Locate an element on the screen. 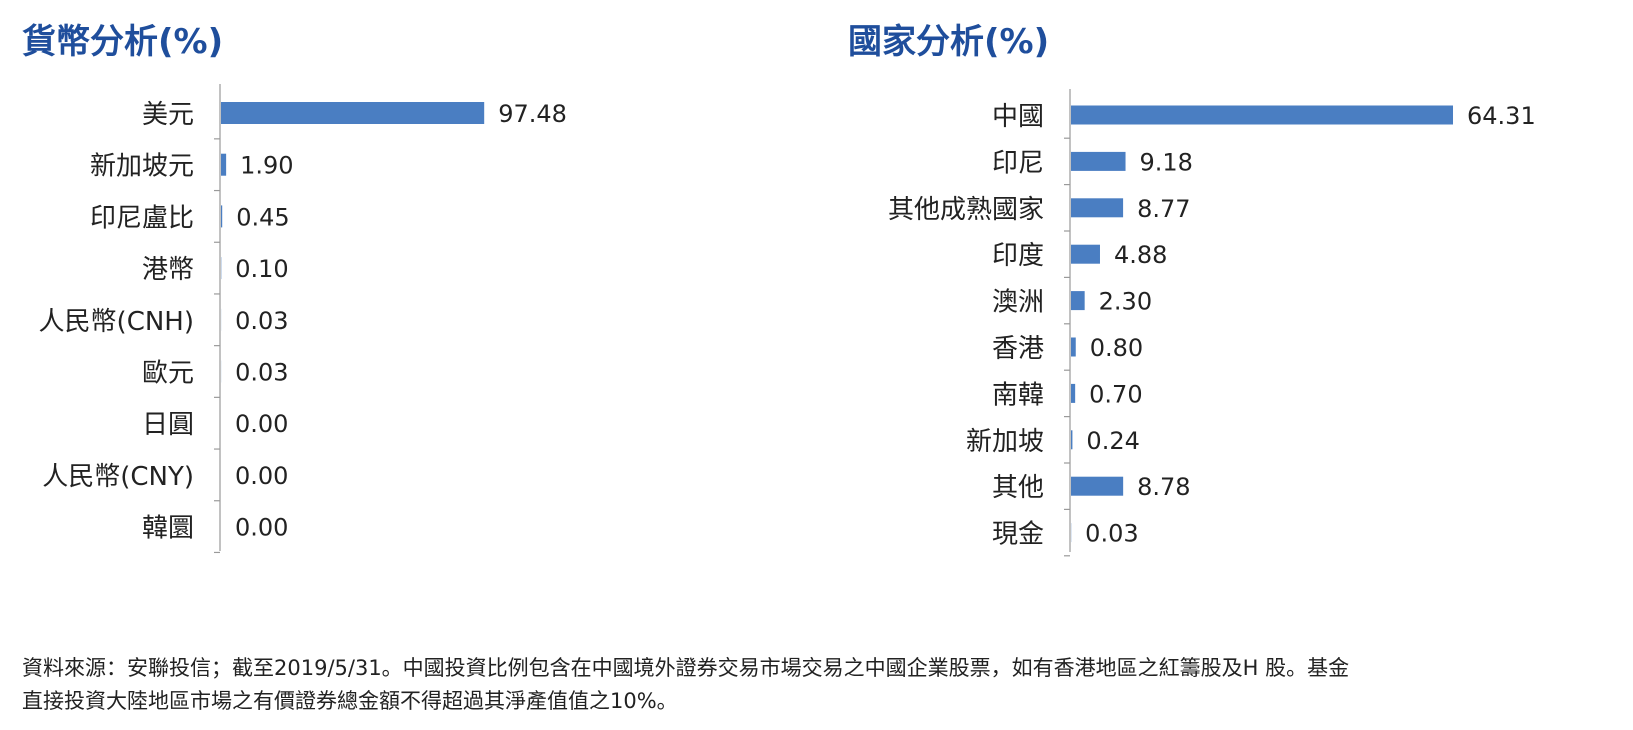  category-label: 韓圜 is located at coordinates (168, 529).